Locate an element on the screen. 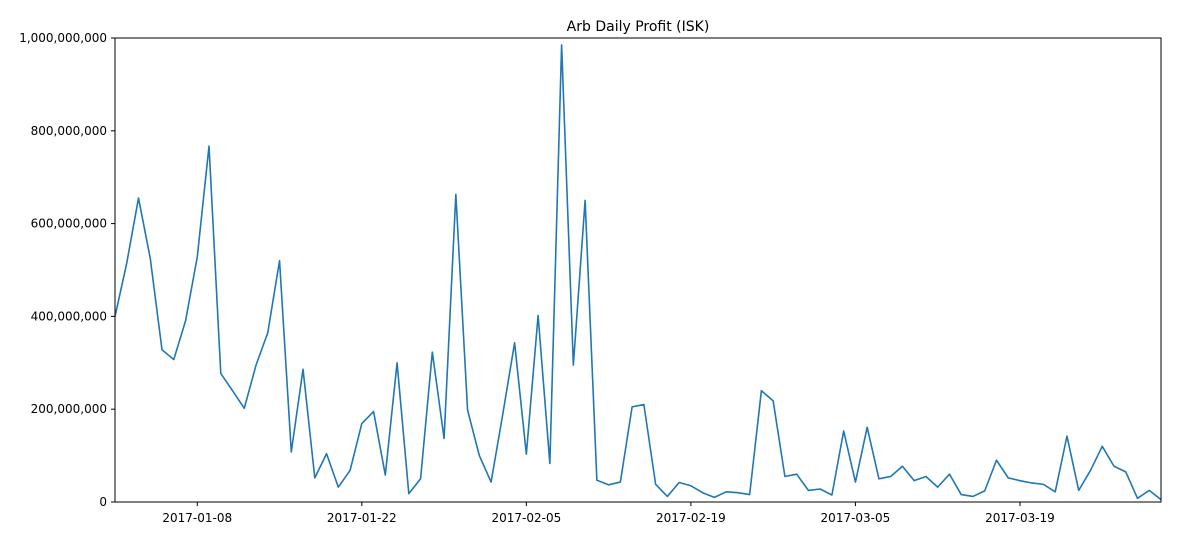 The image size is (1185, 549). y-tick-label: 0 is located at coordinates (103, 502).